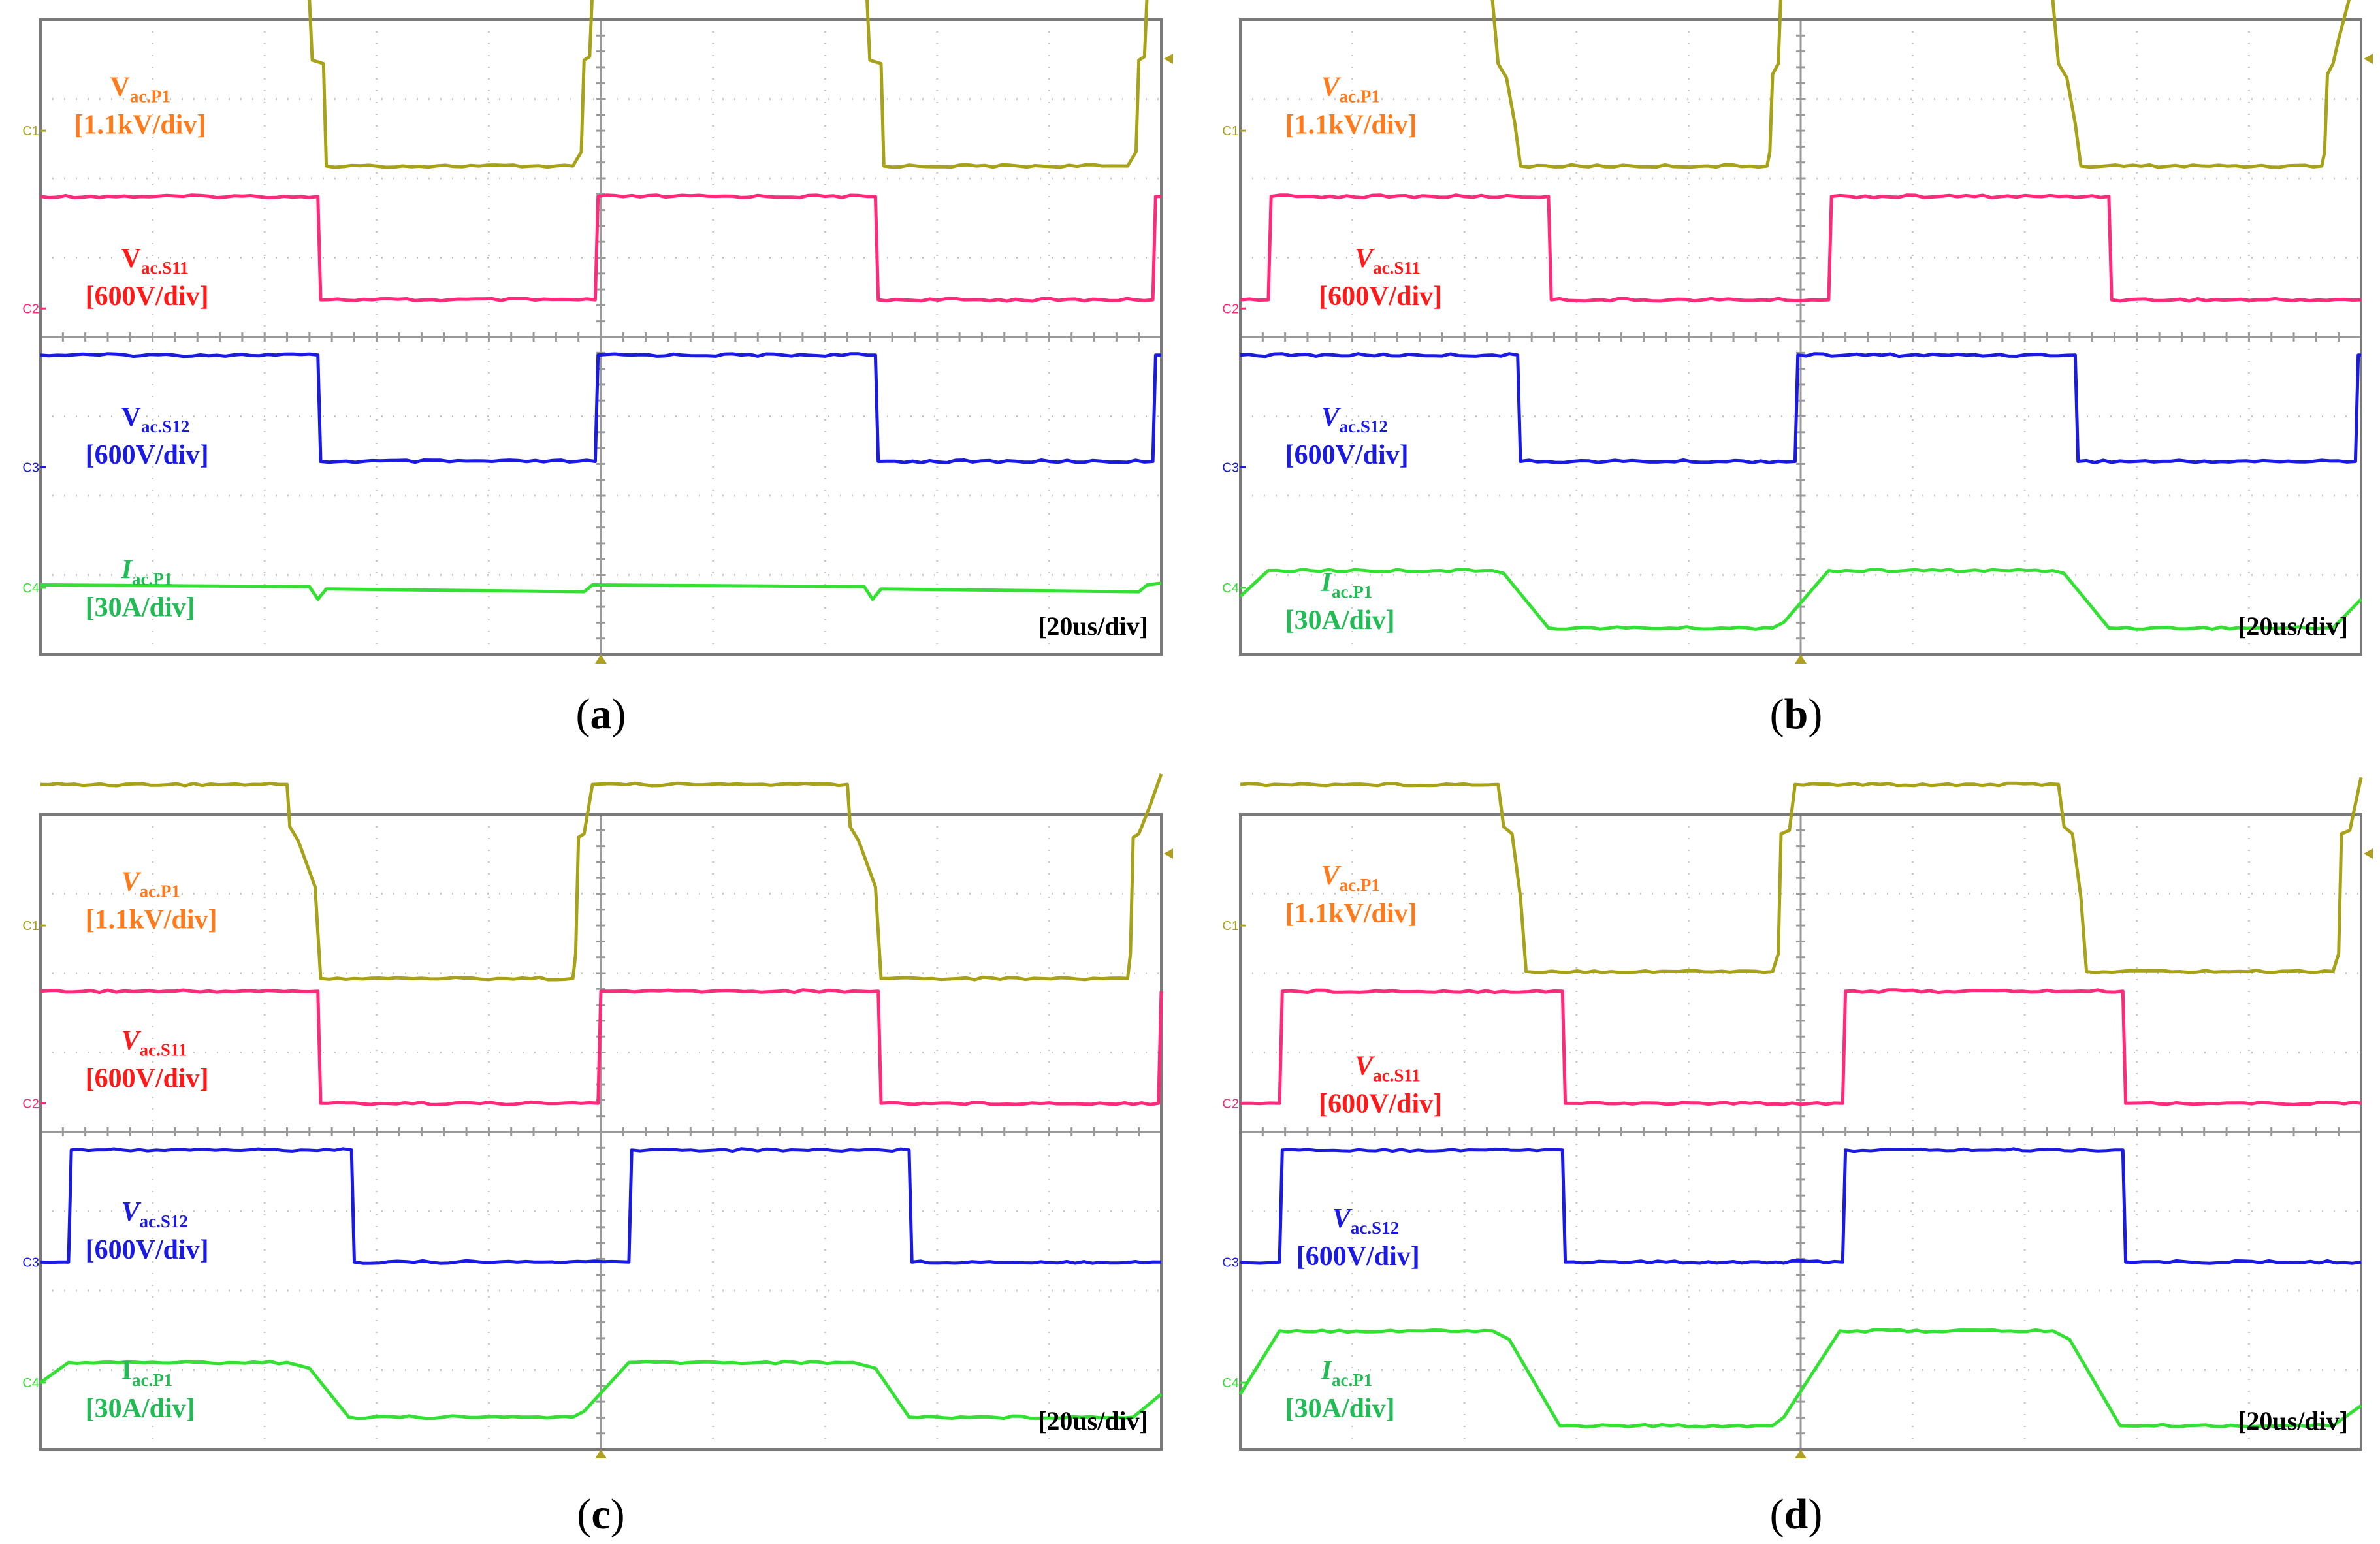 Image resolution: width=2380 pixels, height=1544 pixels. I want to click on panel-caption: (c), so click(600, 1514).